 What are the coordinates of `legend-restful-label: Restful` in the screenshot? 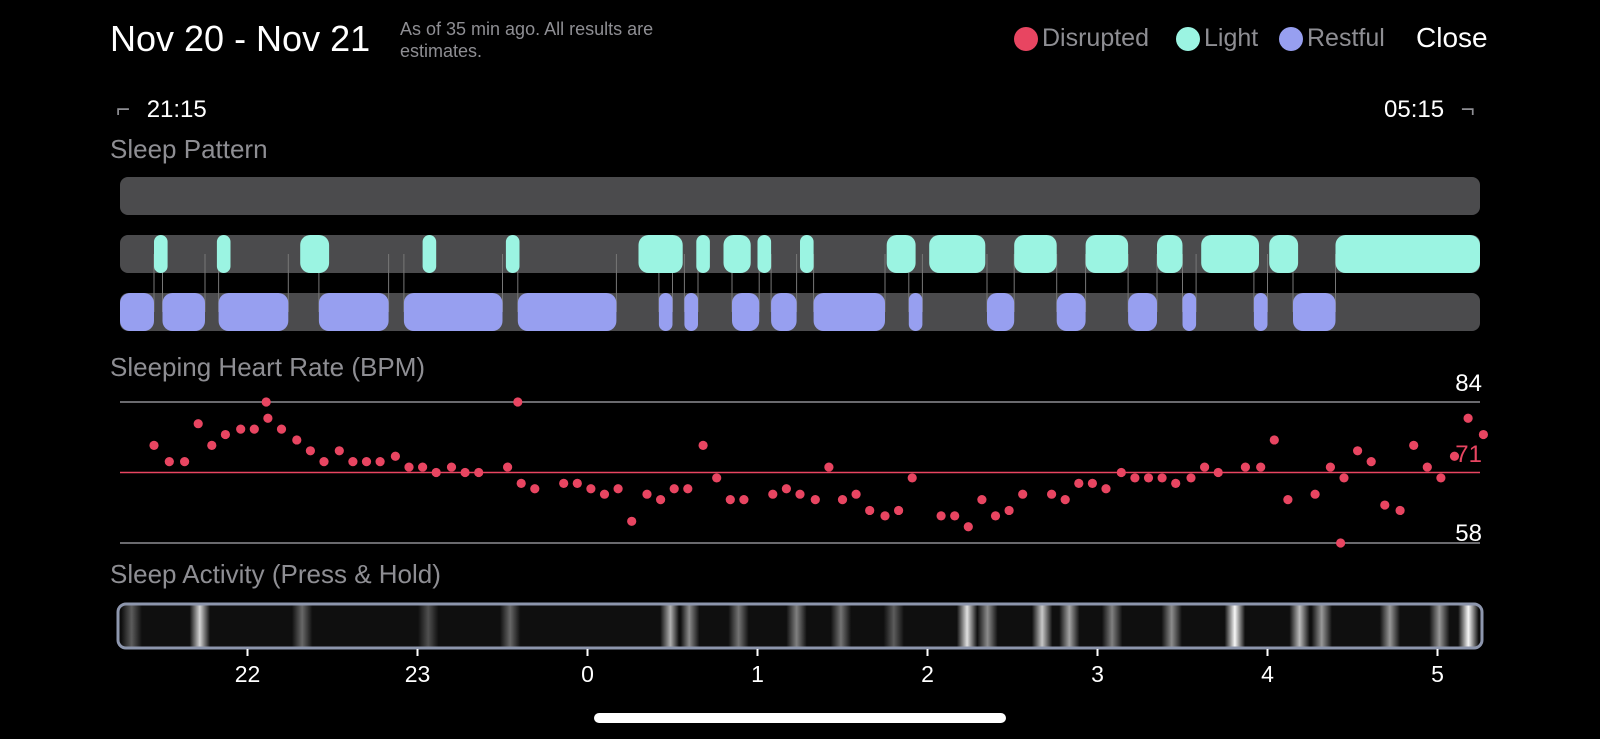 It's located at (1346, 38).